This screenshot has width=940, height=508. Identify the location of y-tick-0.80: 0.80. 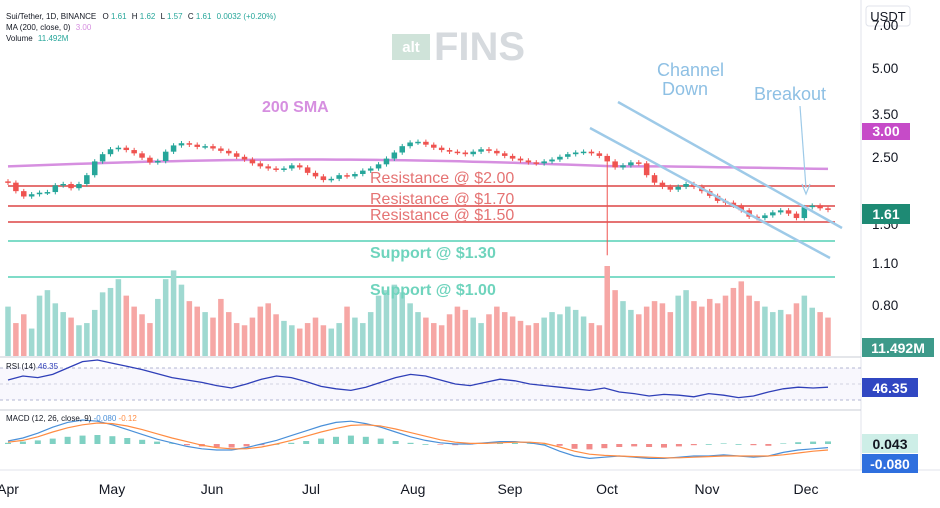
(885, 305).